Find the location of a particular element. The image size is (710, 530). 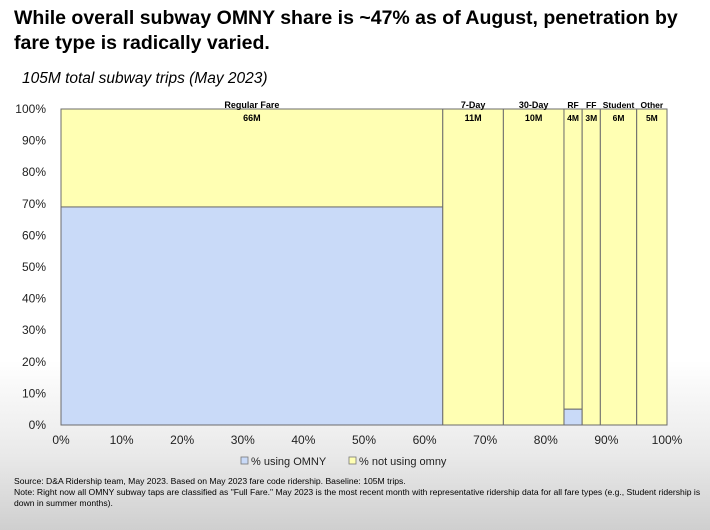

category-value-label: 66M is located at coordinates (252, 118).